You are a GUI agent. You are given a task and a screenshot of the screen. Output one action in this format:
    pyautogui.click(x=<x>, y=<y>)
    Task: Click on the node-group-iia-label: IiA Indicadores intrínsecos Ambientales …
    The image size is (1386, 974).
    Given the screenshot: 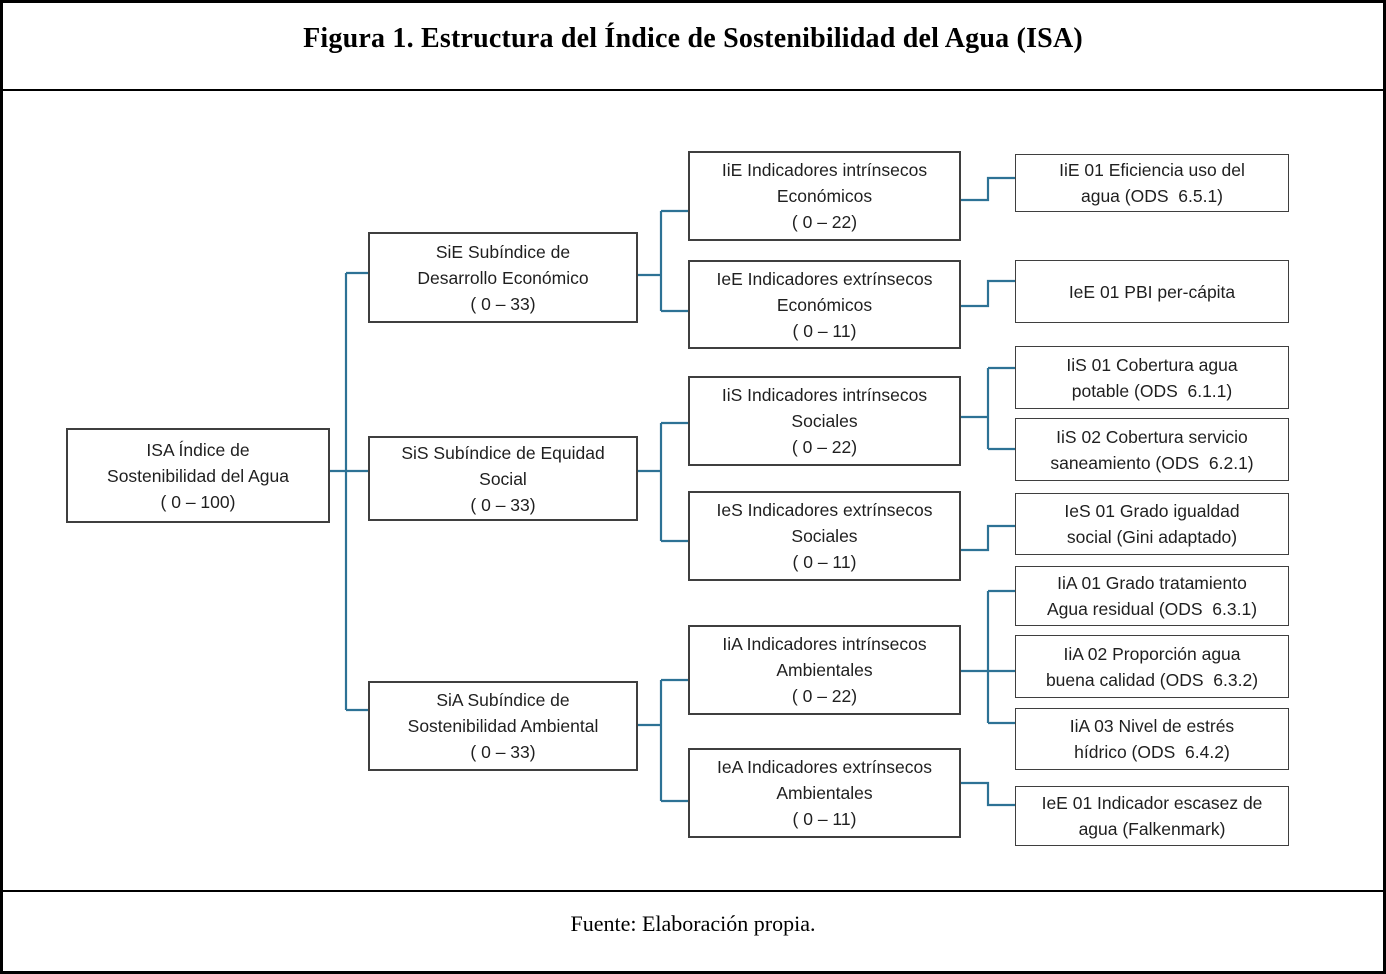 What is the action you would take?
    pyautogui.click(x=824, y=670)
    